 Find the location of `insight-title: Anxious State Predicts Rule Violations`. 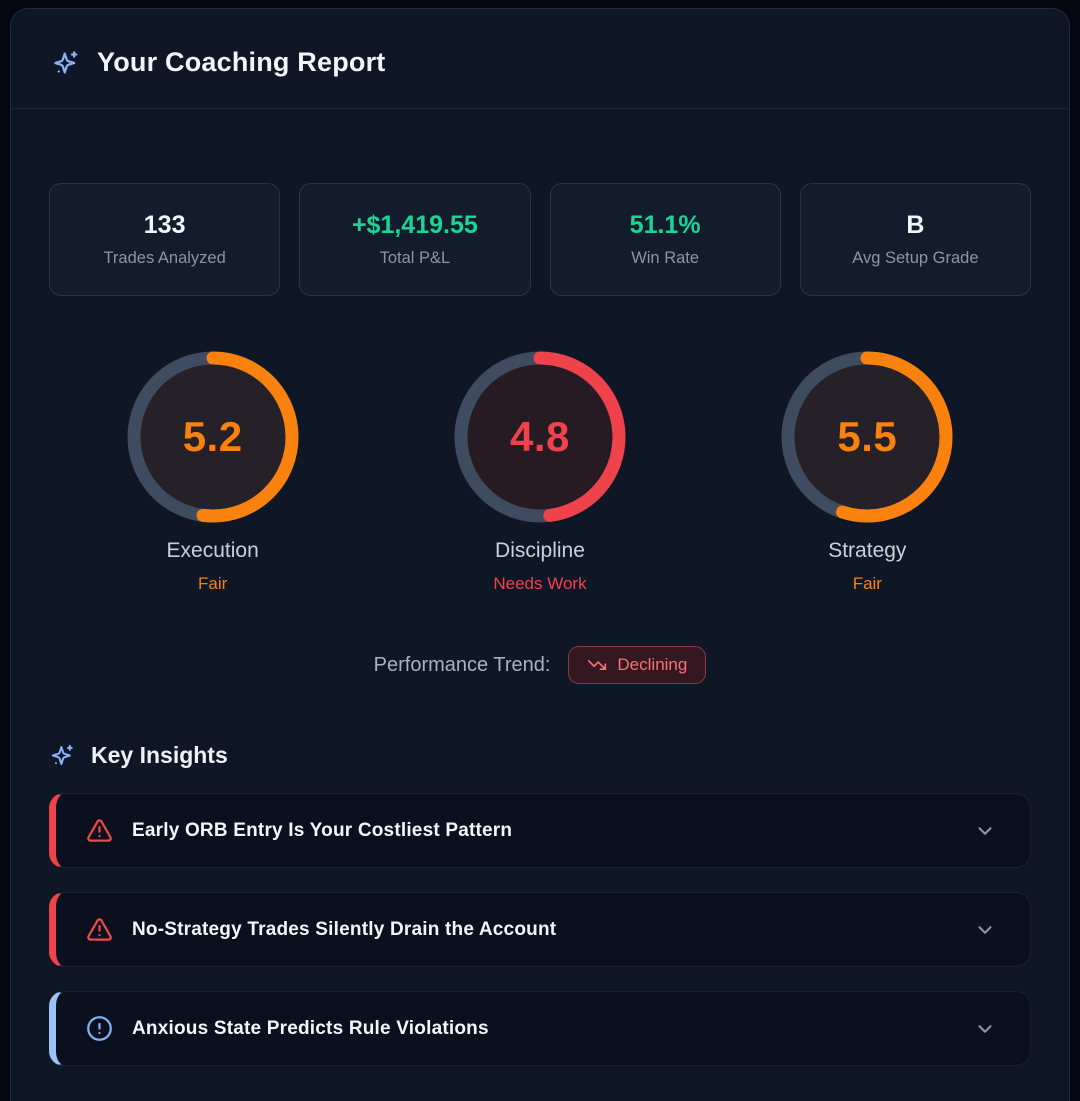

insight-title: Anxious State Predicts Rule Violations is located at coordinates (310, 1028).